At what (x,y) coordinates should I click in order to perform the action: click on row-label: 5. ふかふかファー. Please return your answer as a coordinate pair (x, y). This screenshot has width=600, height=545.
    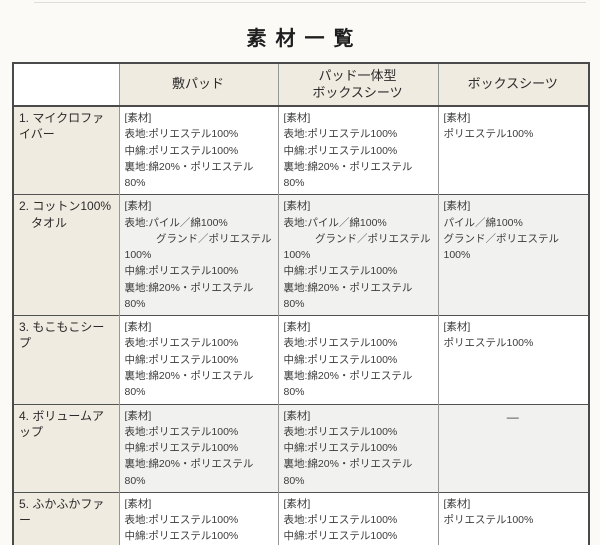
    Looking at the image, I should click on (66, 518).